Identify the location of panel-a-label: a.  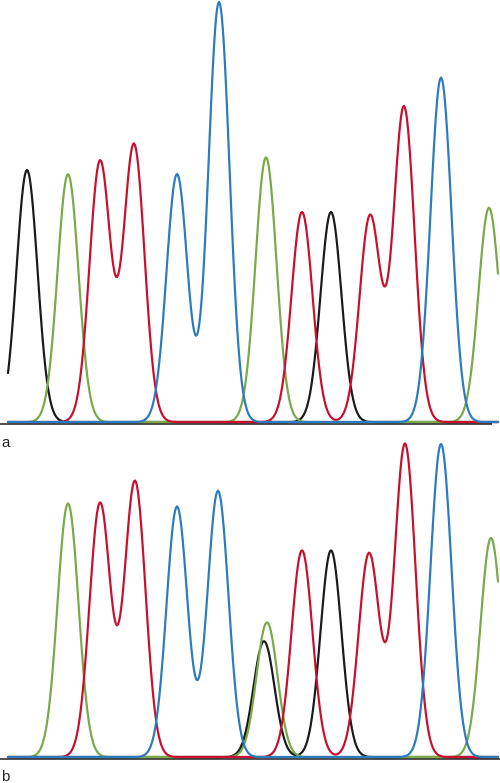
(6, 442).